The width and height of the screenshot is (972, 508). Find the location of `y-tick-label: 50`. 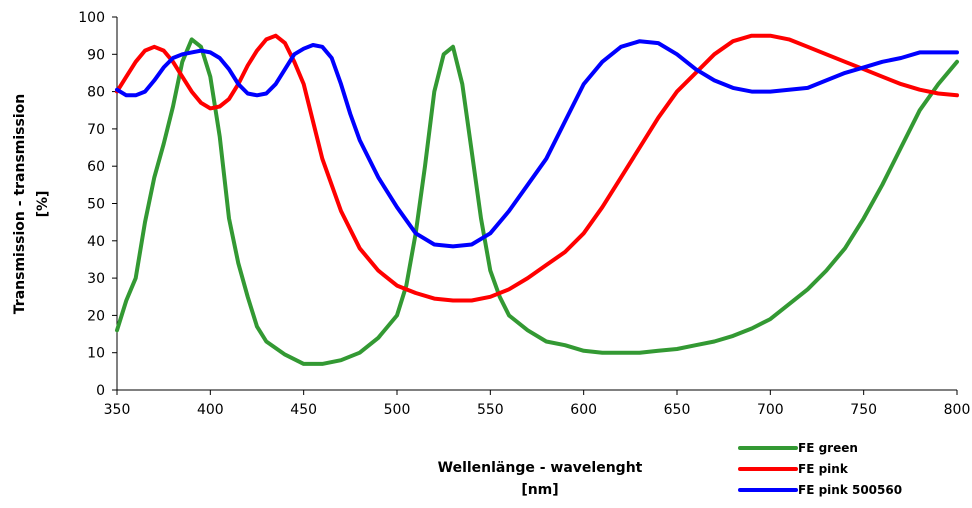

y-tick-label: 50 is located at coordinates (96, 205).